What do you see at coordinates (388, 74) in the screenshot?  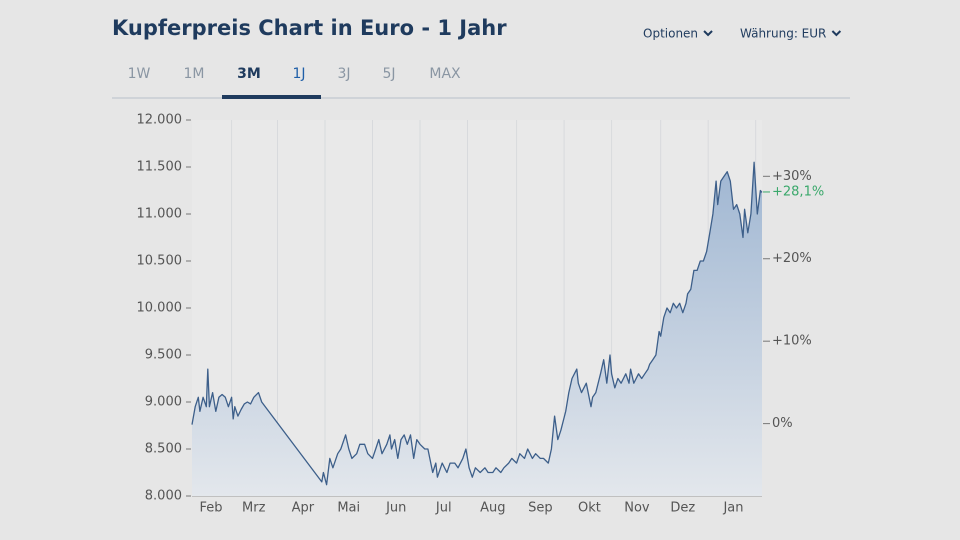 I see `tab: 5J` at bounding box center [388, 74].